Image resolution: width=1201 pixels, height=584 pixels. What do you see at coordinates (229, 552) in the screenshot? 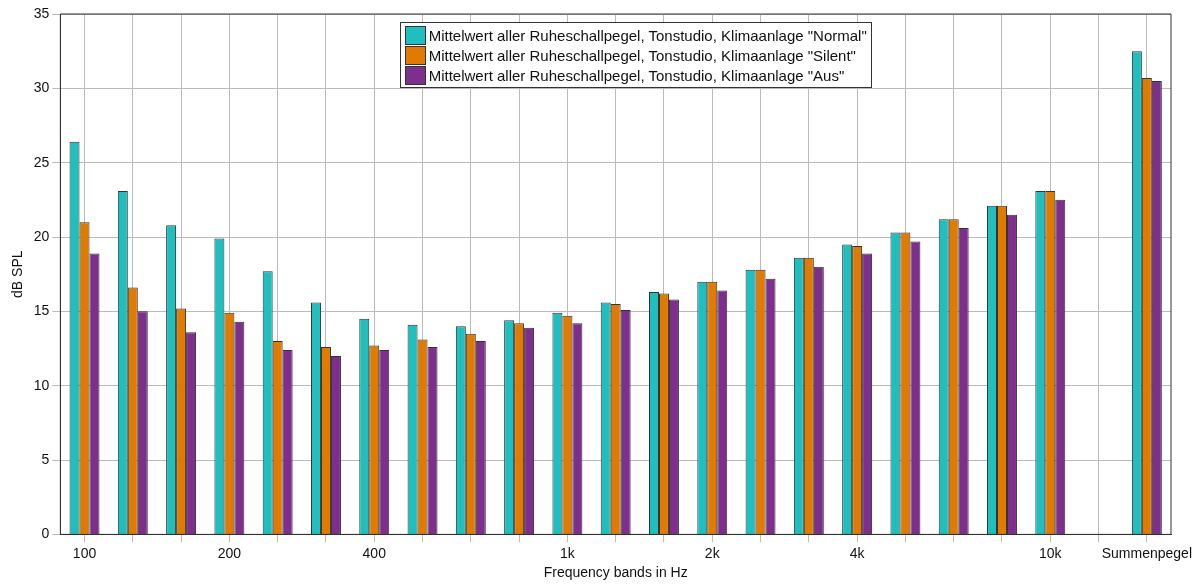
I see `x-tick-label: 200` at bounding box center [229, 552].